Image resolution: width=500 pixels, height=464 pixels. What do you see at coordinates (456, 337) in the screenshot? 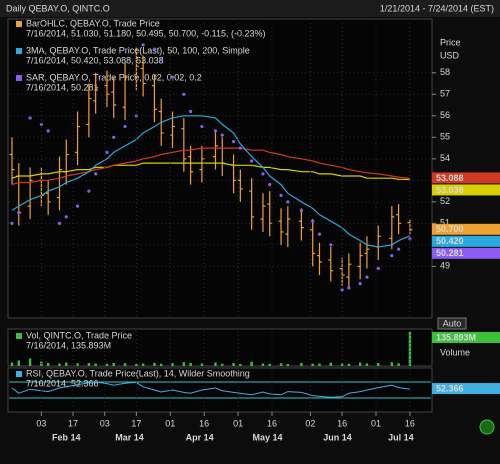
I see `value-tag-label: 135.893M` at bounding box center [456, 337].